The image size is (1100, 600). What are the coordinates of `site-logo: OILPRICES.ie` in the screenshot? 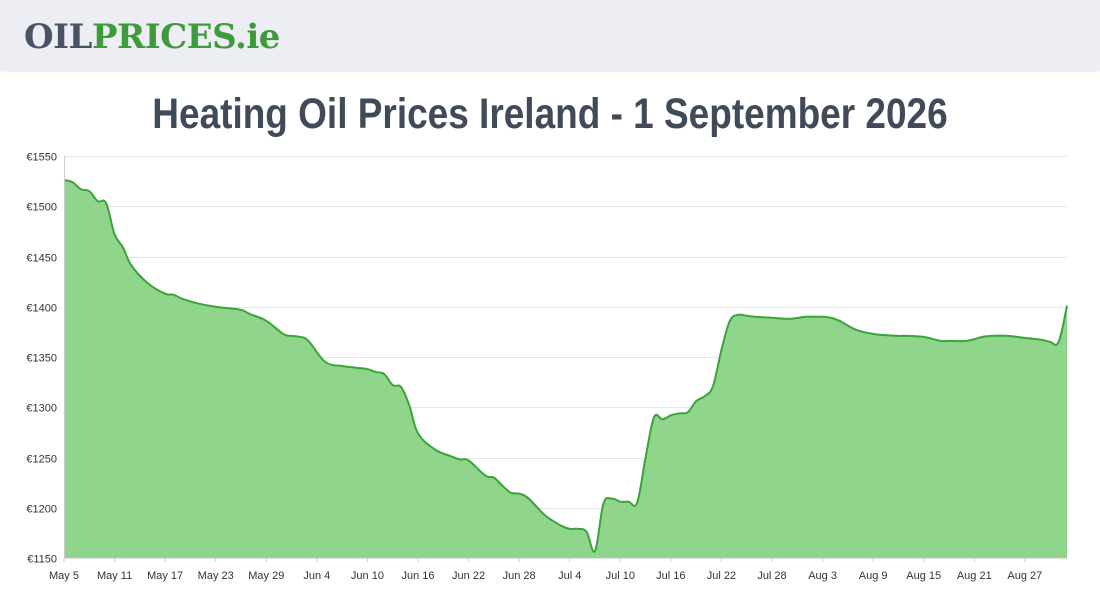 It's located at (152, 37).